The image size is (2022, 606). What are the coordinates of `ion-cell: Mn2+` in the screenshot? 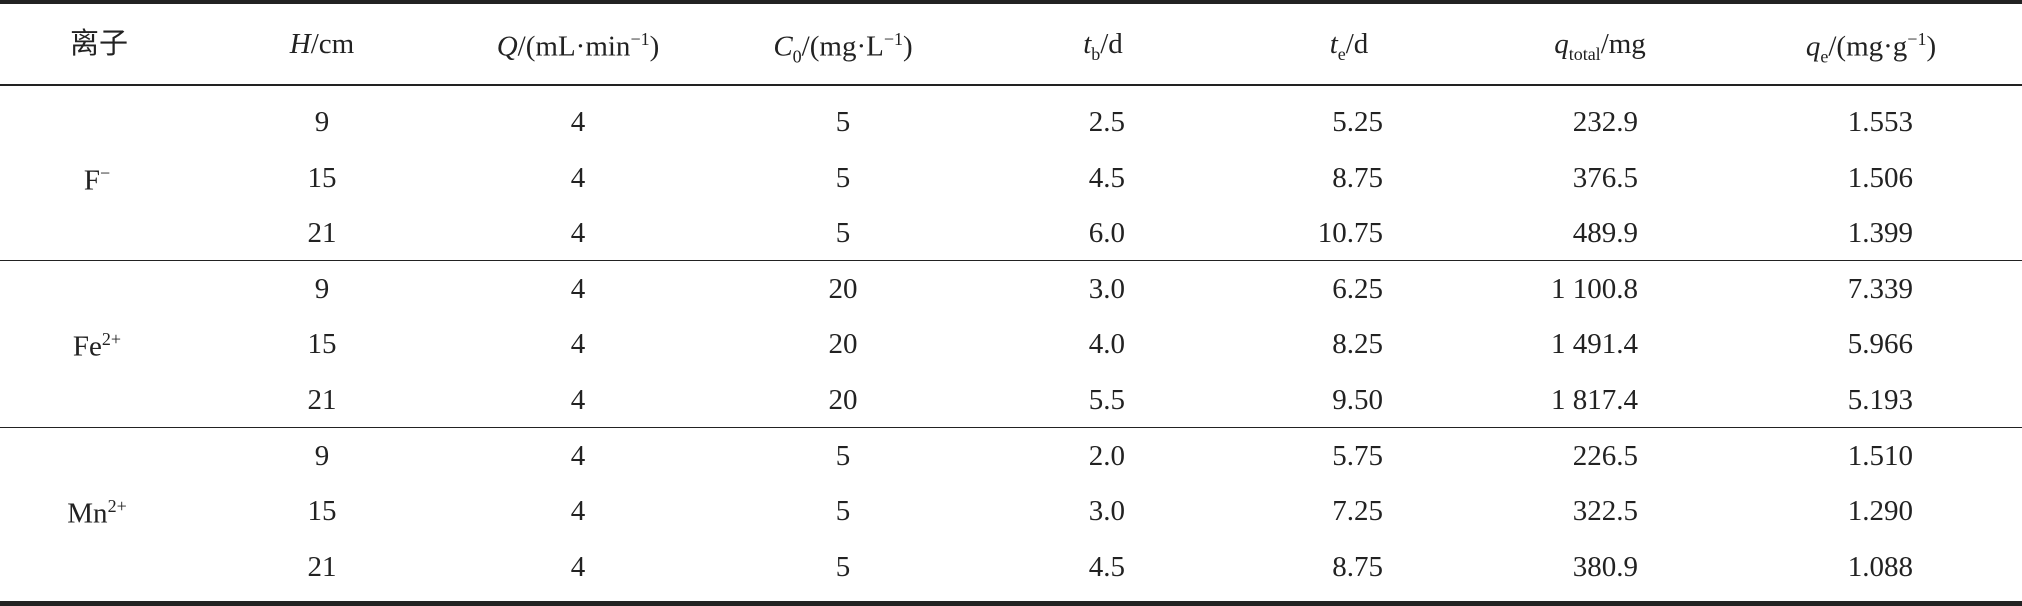 It's located at (96, 513).